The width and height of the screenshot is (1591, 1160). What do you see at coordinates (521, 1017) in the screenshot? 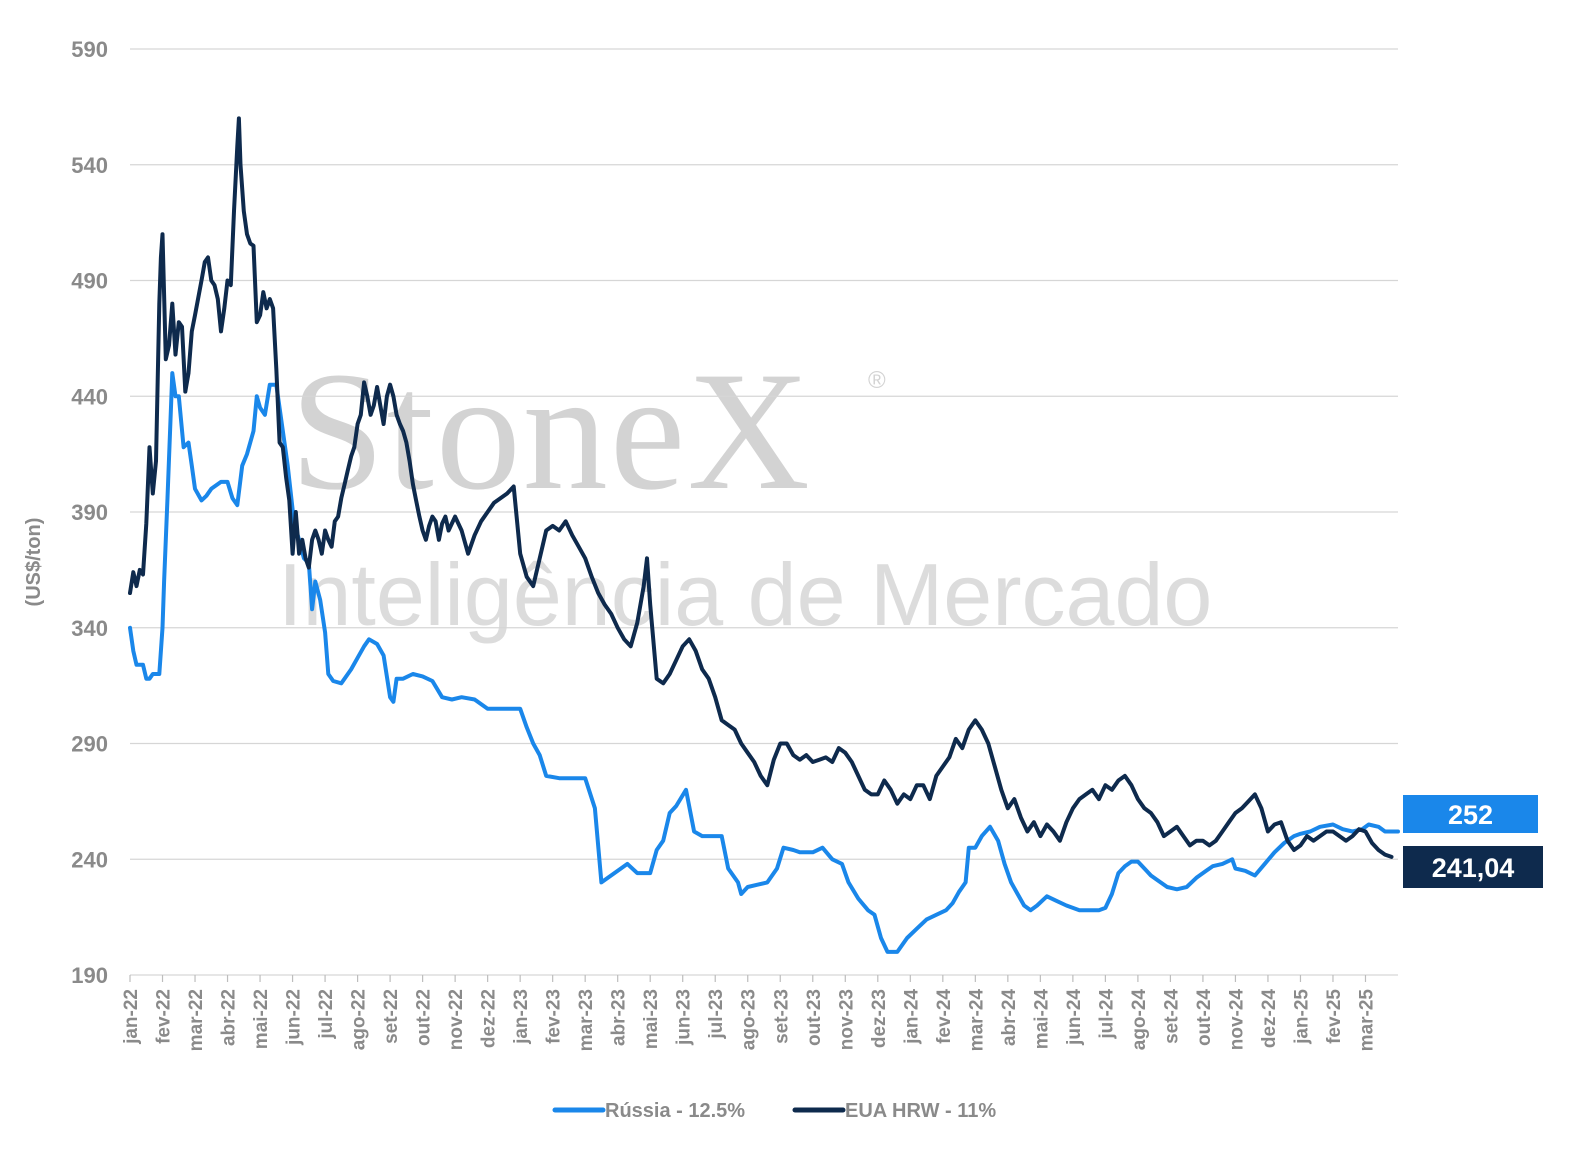
I see `x-tick-label: jan-23` at bounding box center [521, 1017].